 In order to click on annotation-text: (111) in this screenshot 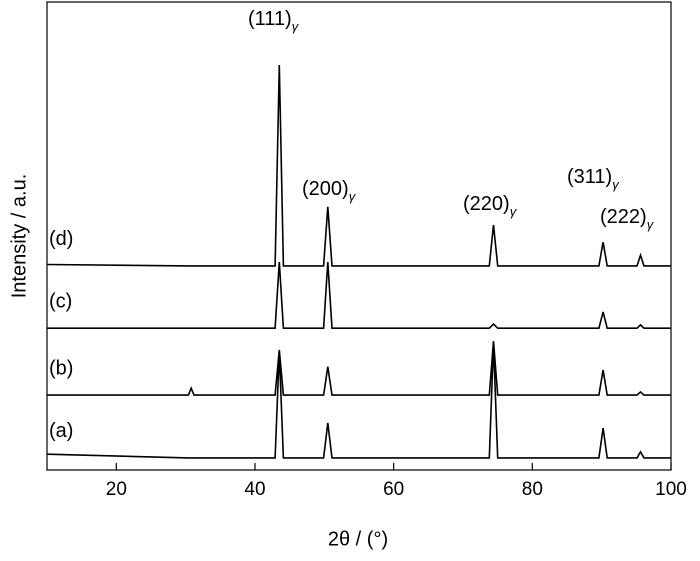, I will do `click(270, 19)`.